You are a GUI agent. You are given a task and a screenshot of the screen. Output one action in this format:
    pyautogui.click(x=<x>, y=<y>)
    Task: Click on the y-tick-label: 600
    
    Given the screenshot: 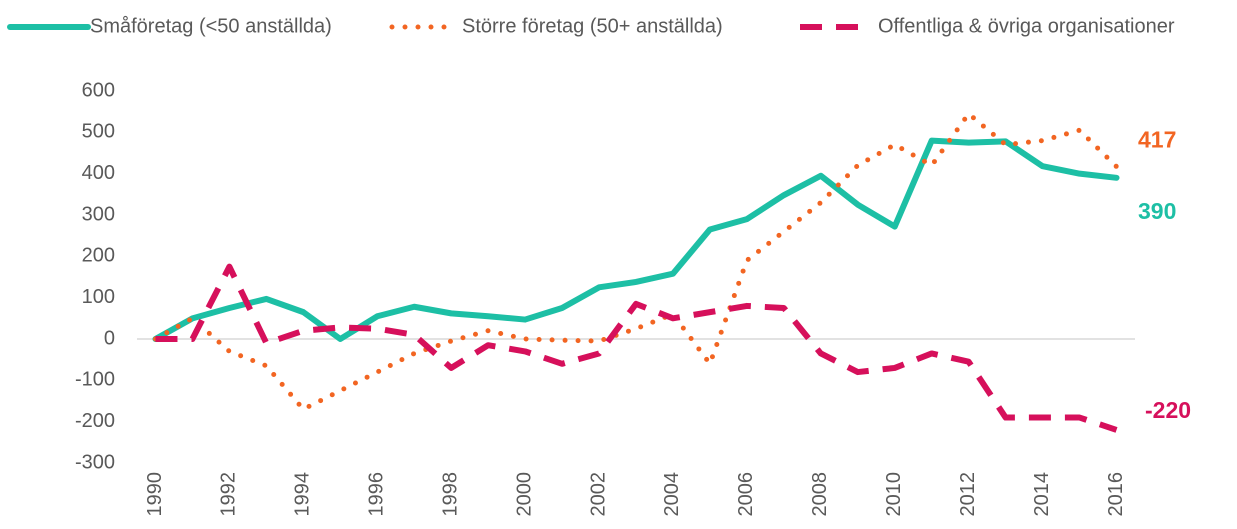 What is the action you would take?
    pyautogui.click(x=98, y=90)
    